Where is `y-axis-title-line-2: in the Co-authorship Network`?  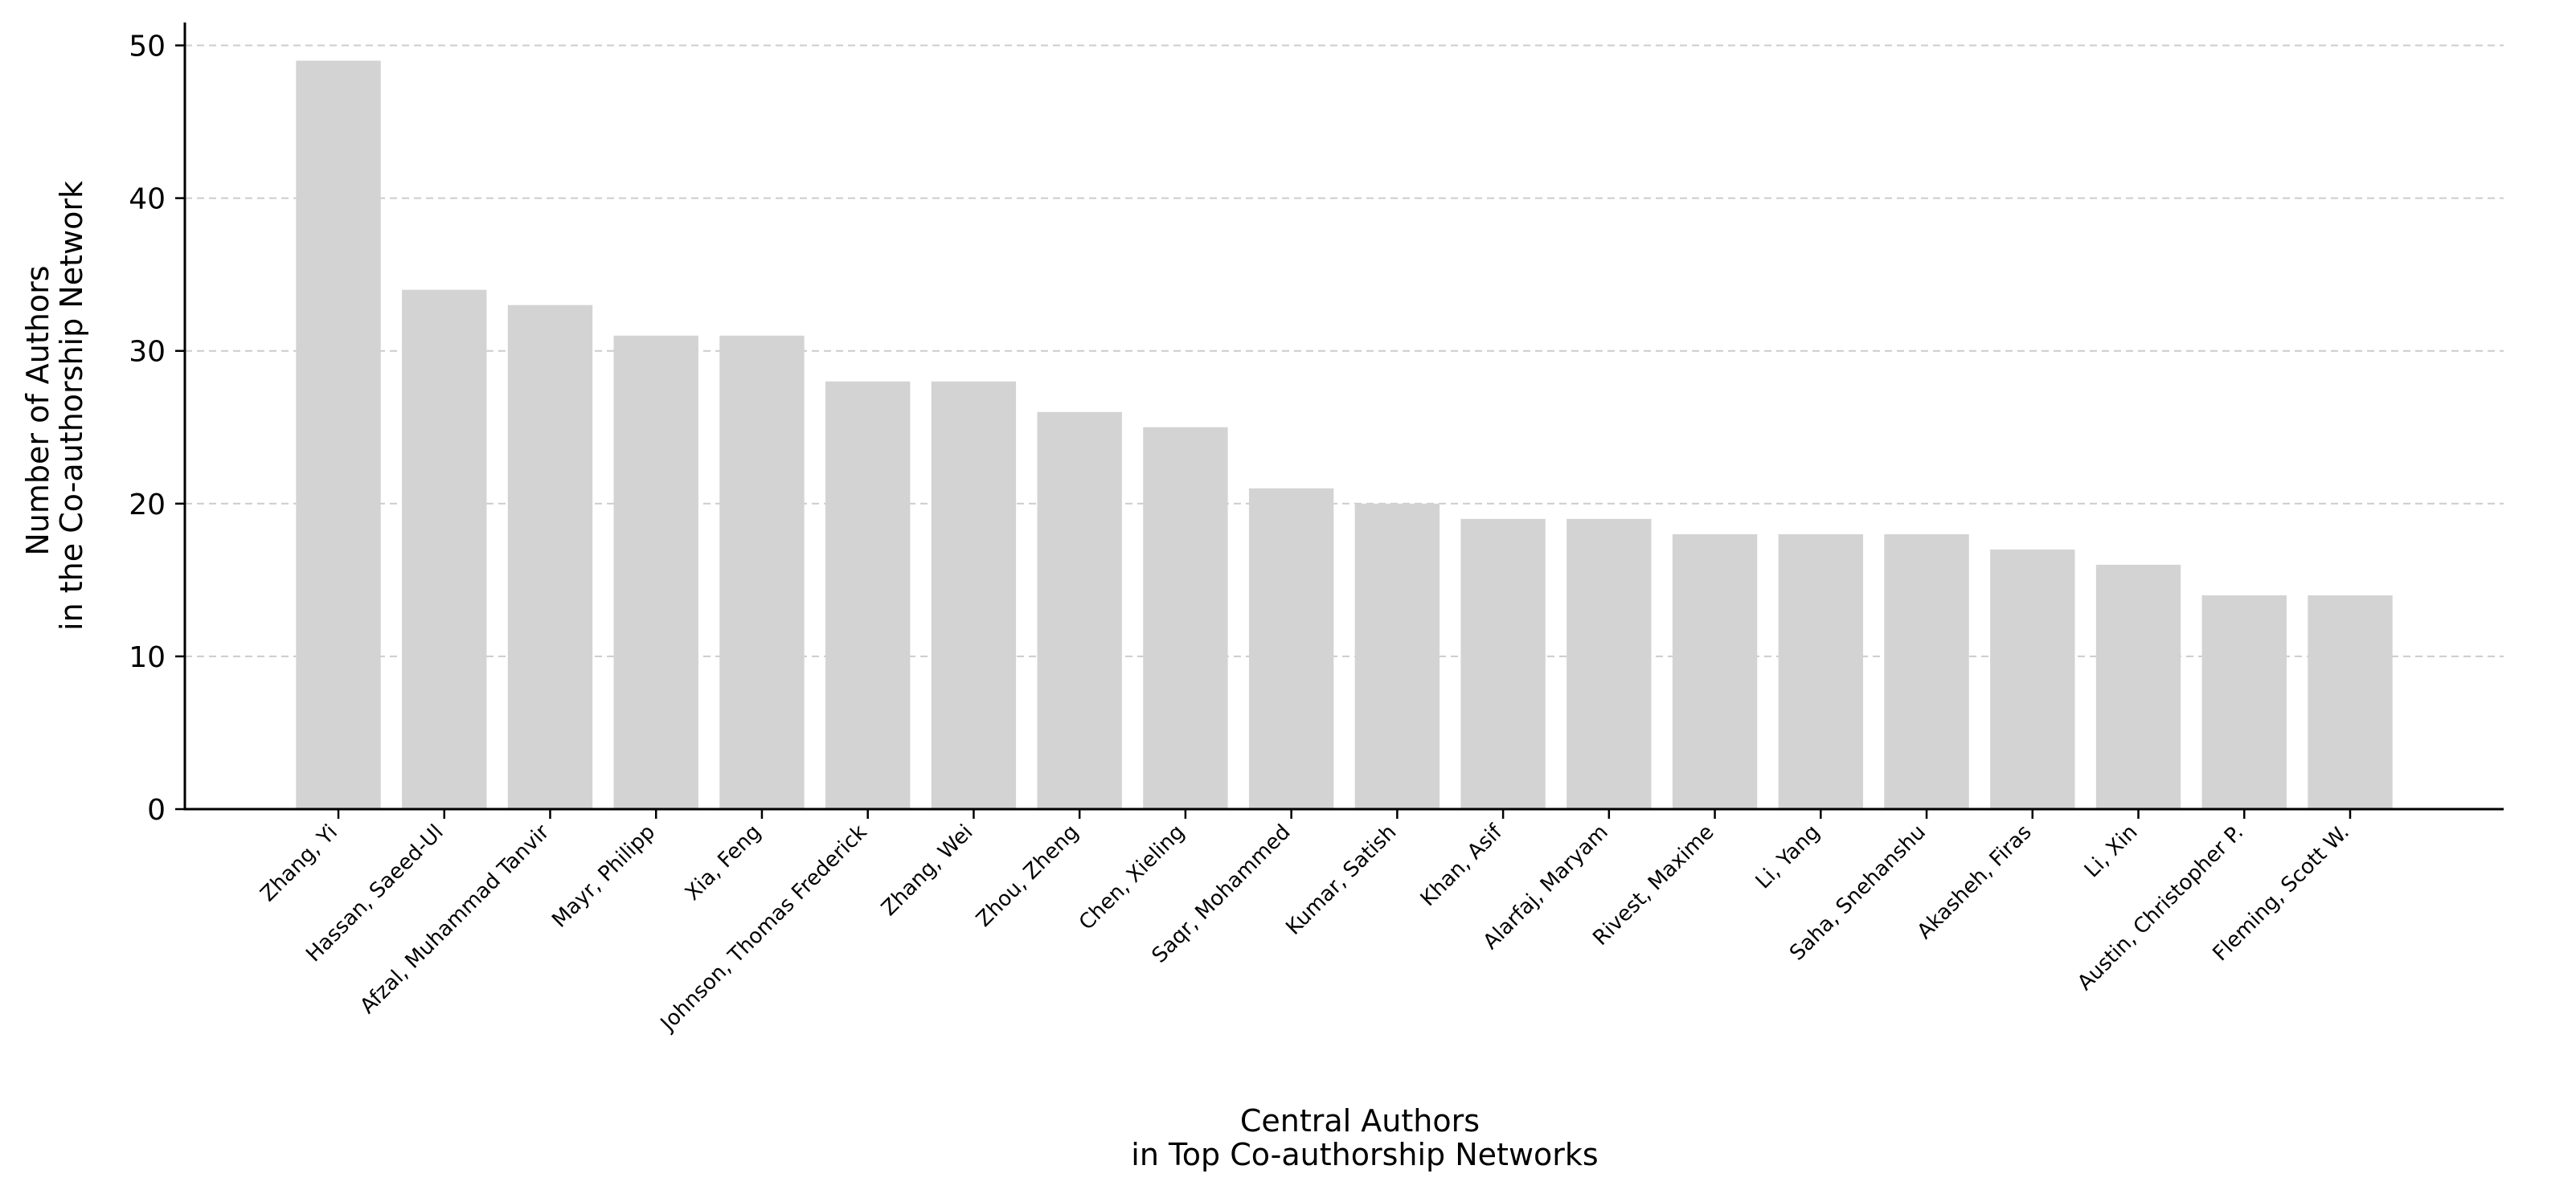 y-axis-title-line-2: in the Co-authorship Network is located at coordinates (71, 406).